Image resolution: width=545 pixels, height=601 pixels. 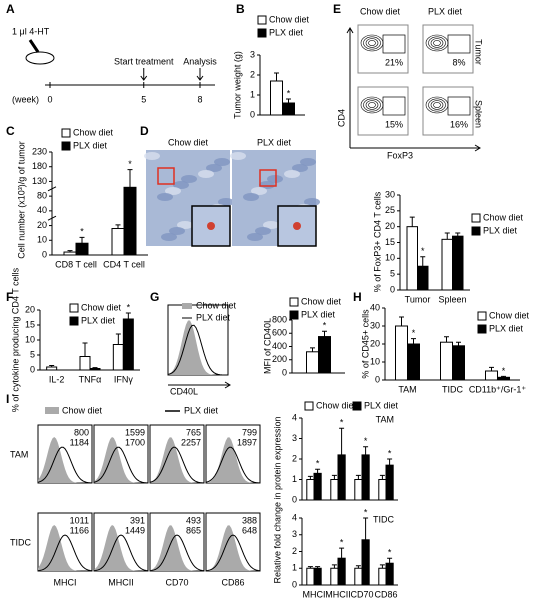 I want to click on x-tick-label: TIDC, so click(x=452, y=389).